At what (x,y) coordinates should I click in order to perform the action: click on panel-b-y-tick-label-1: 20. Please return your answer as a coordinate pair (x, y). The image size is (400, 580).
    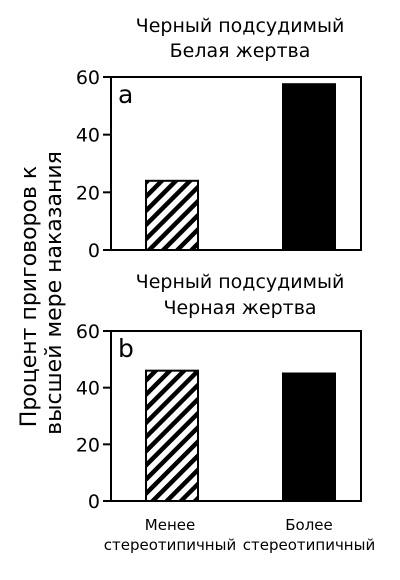
    Looking at the image, I should click on (88, 445).